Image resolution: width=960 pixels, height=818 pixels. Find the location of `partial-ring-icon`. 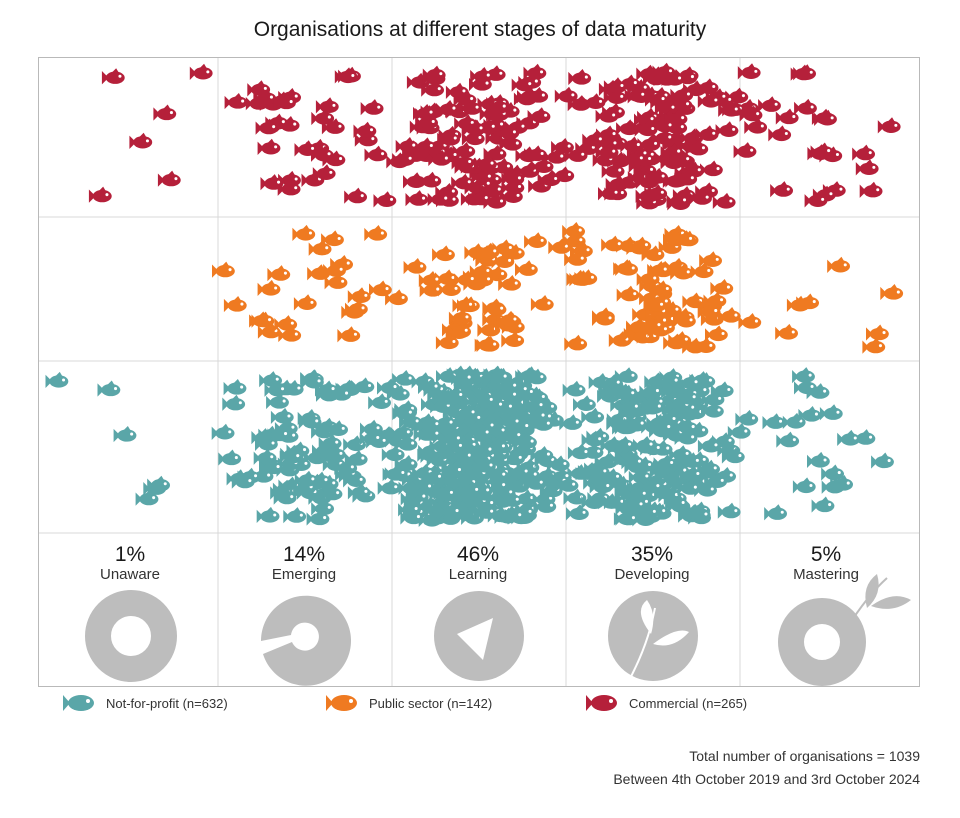

partial-ring-icon is located at coordinates (305, 640).